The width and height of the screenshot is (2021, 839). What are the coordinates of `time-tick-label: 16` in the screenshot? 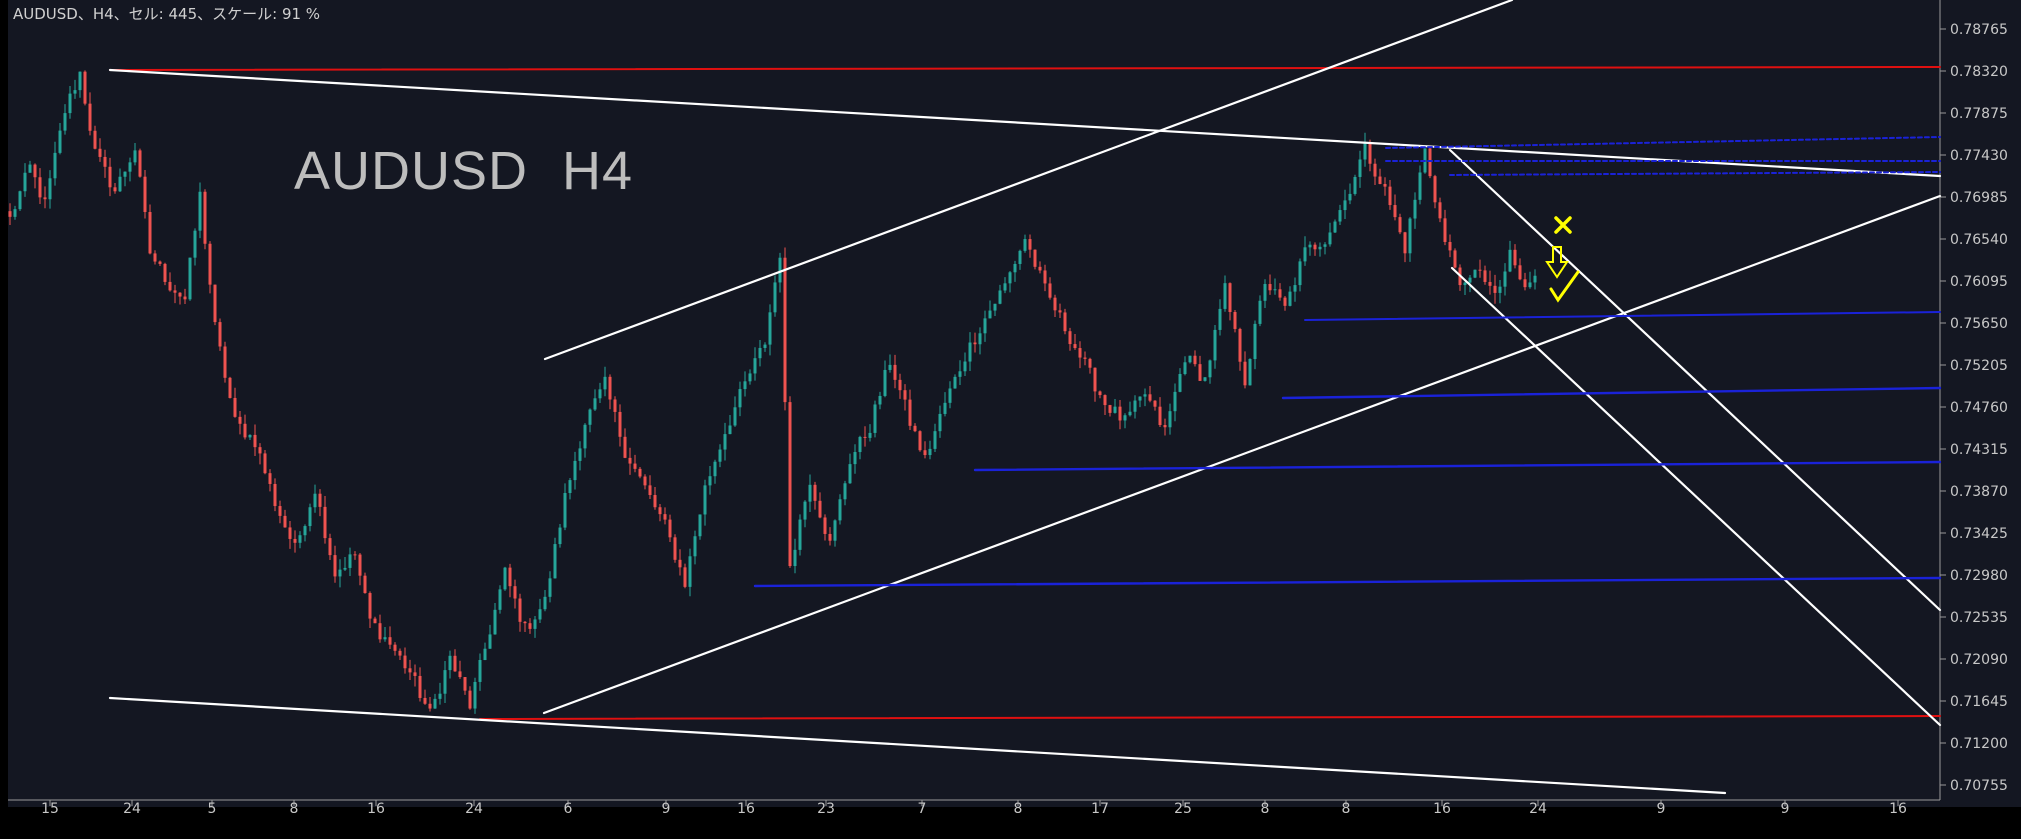 It's located at (746, 809).